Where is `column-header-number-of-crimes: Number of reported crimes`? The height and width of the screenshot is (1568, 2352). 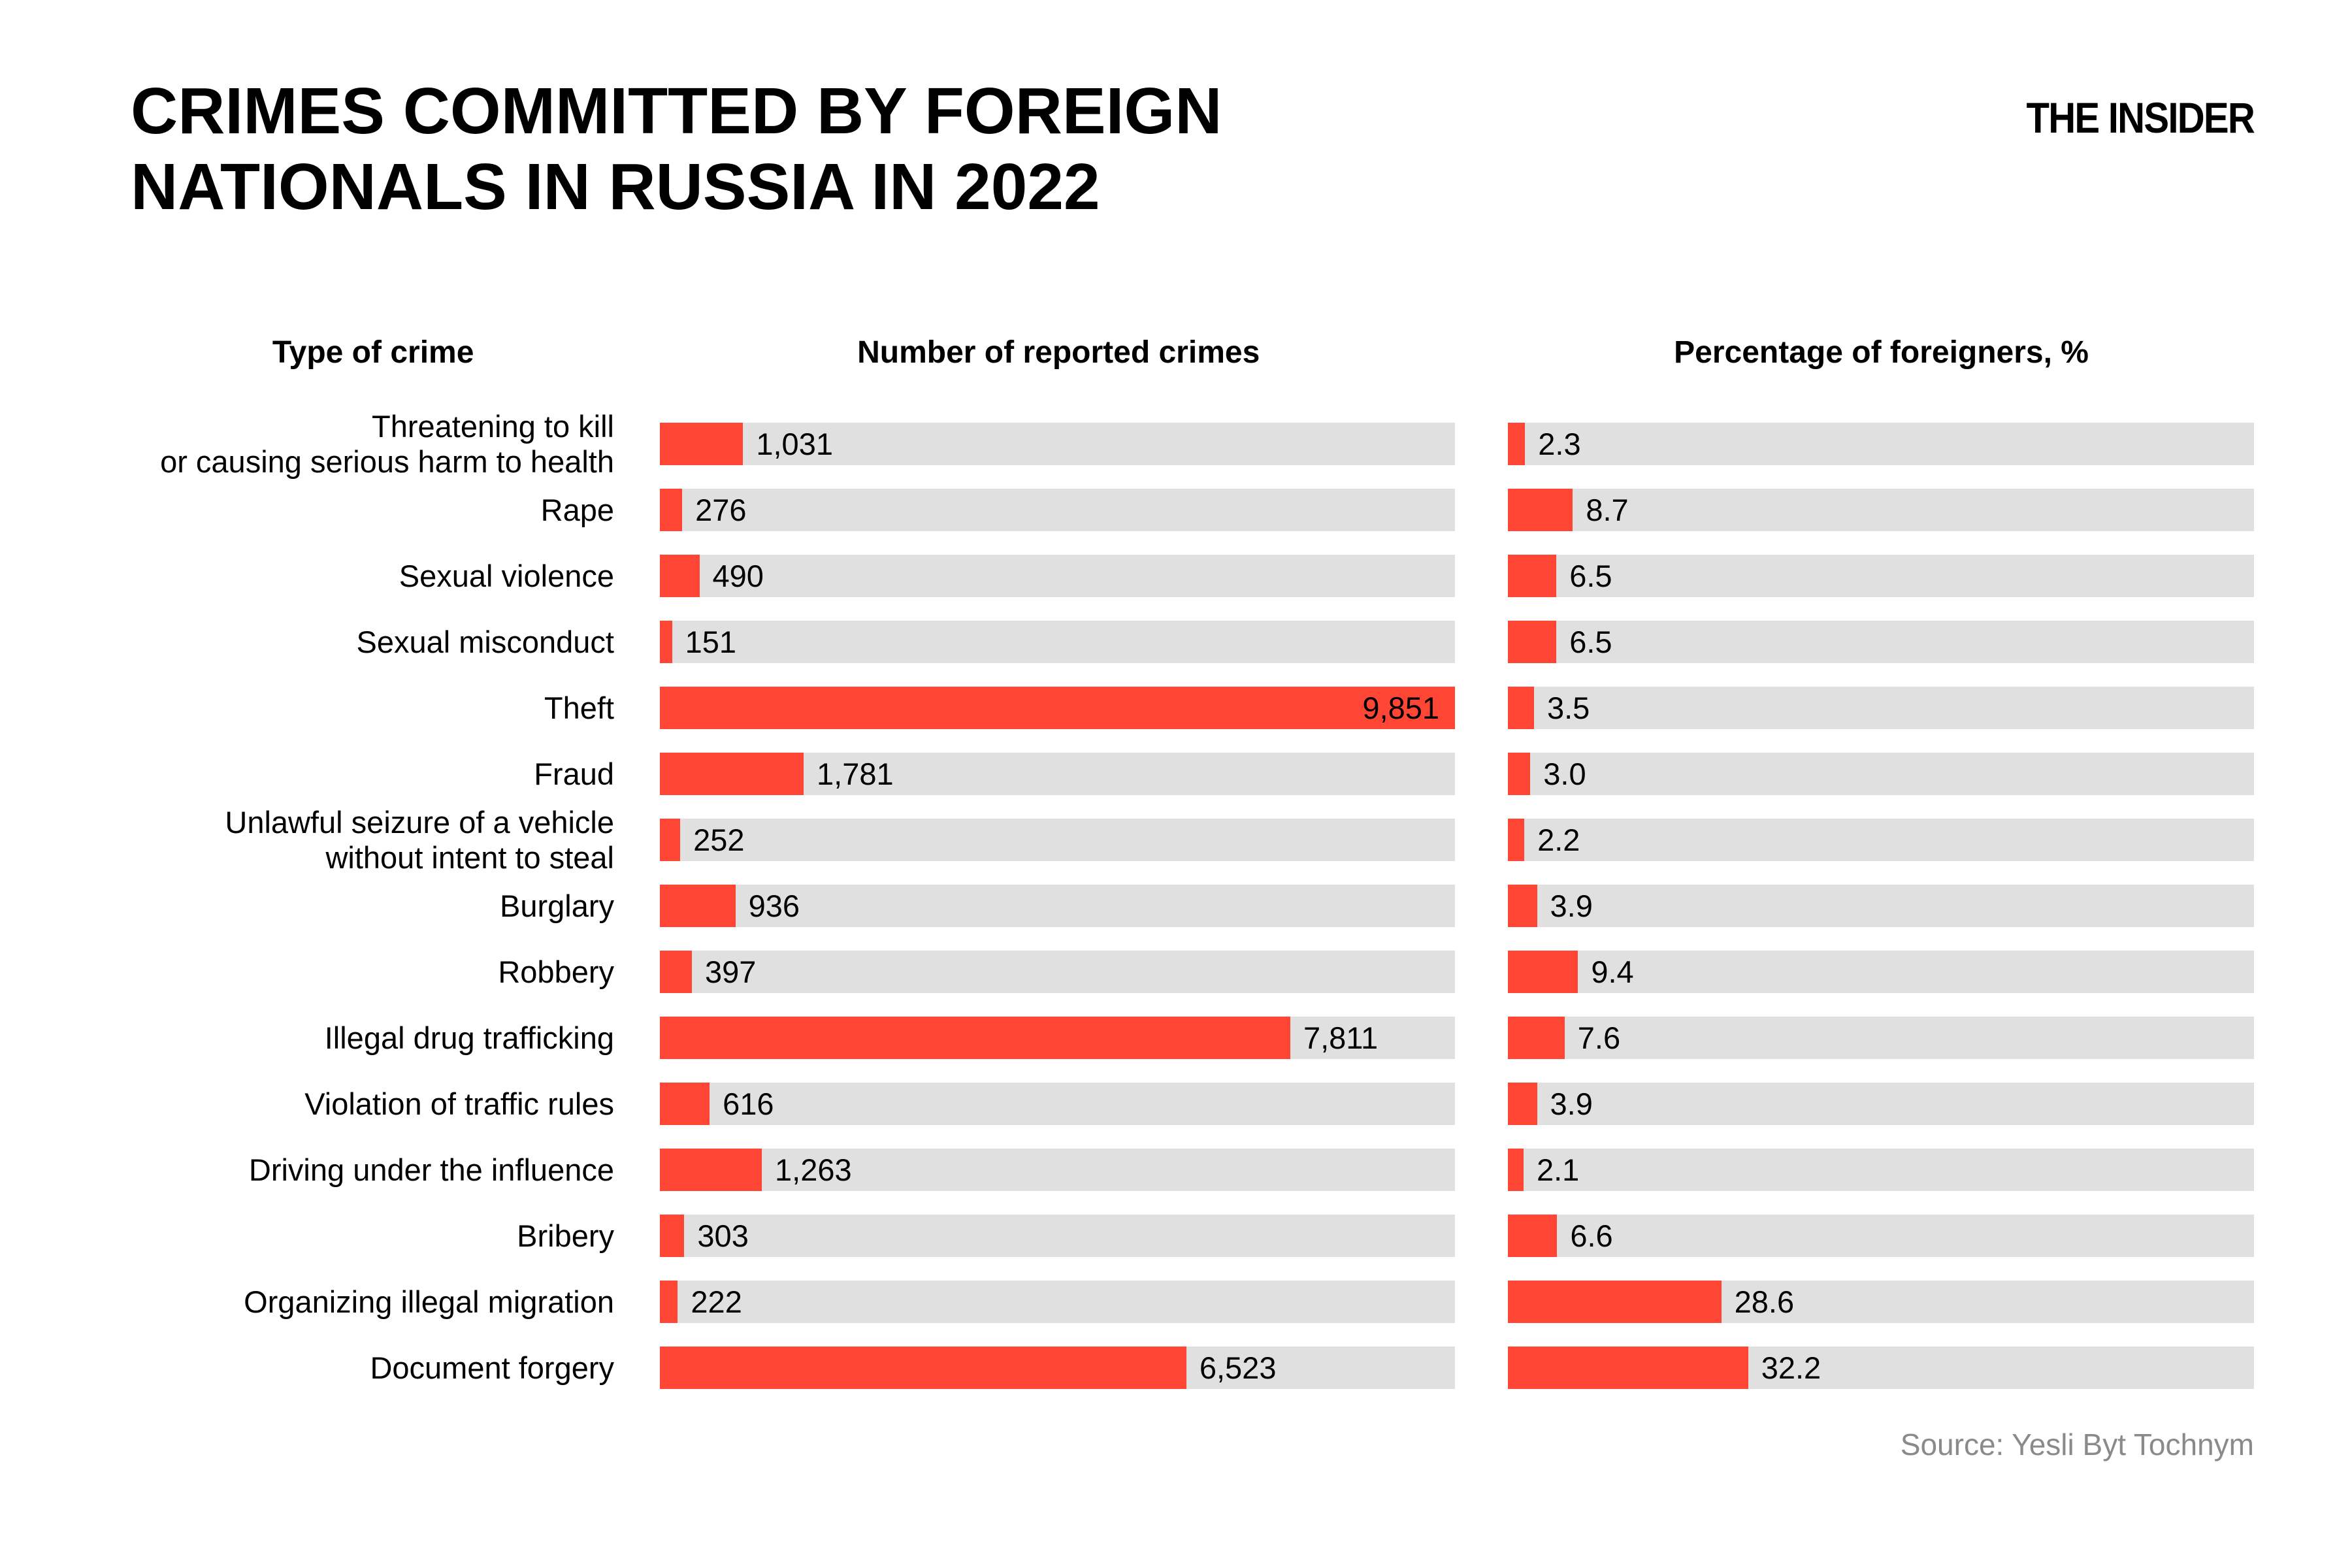 column-header-number-of-crimes: Number of reported crimes is located at coordinates (1058, 352).